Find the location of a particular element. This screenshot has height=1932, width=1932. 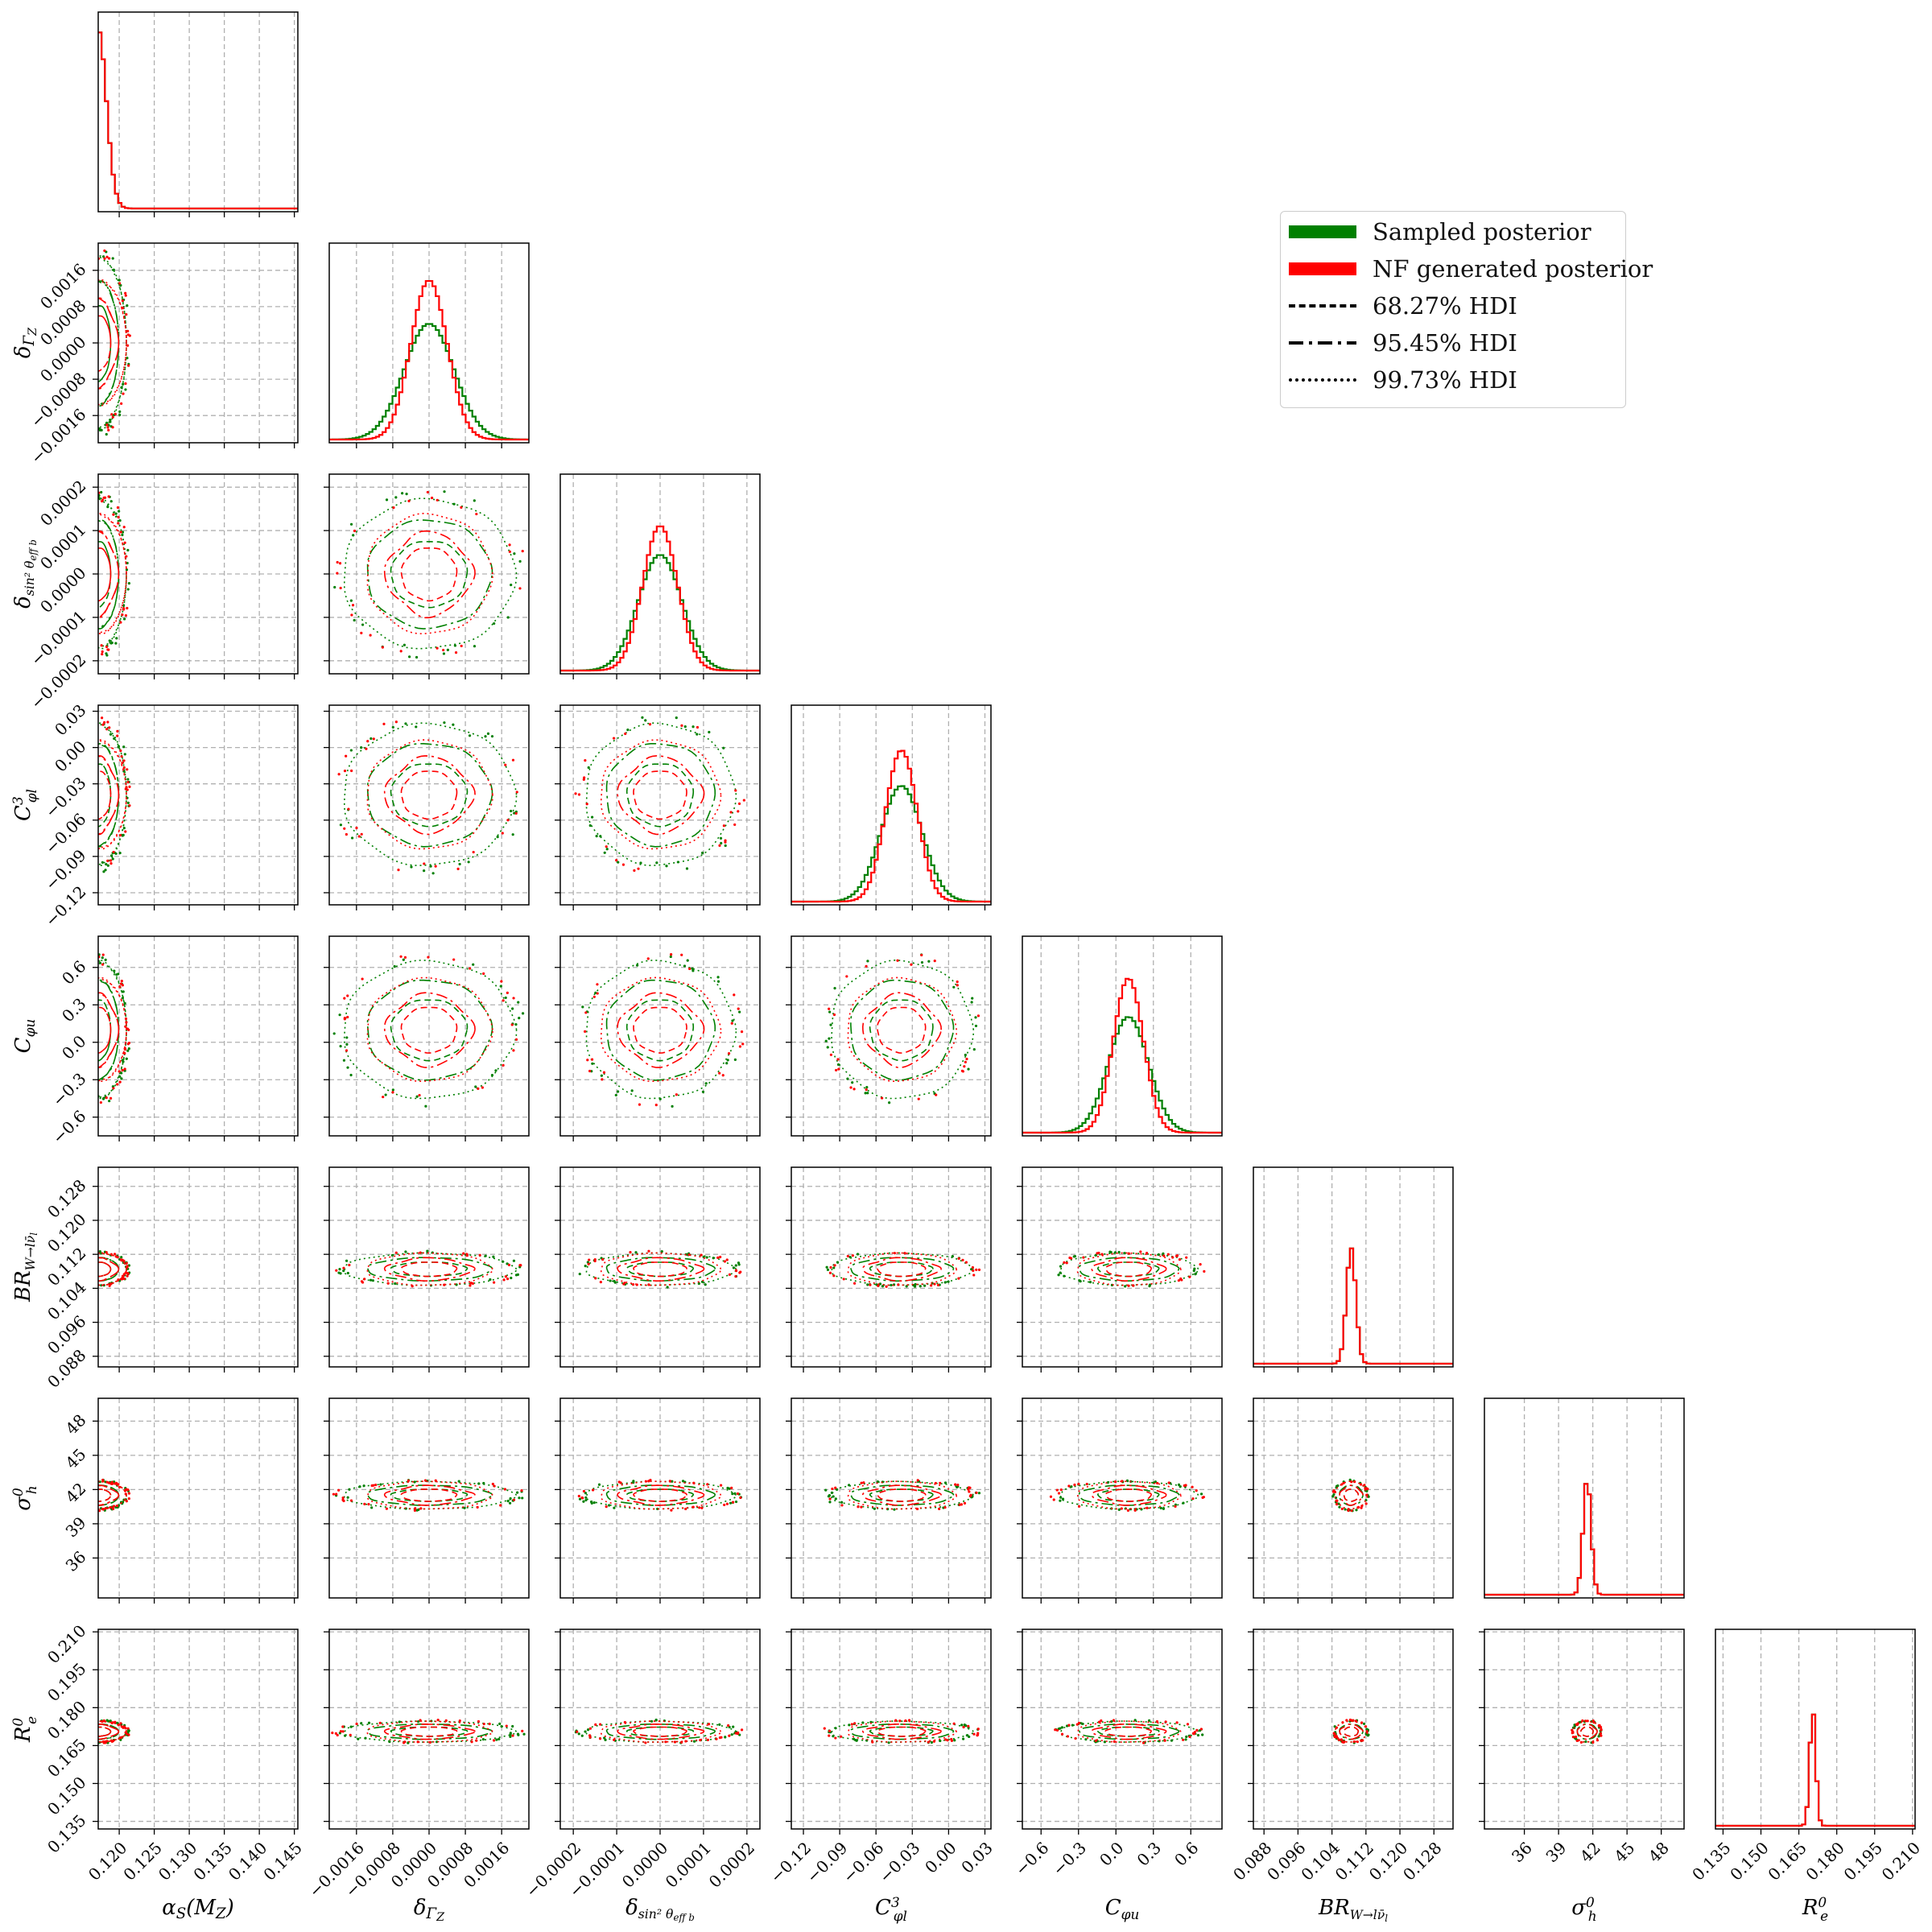

legend-label: 95.45% HDI is located at coordinates (1445, 343).